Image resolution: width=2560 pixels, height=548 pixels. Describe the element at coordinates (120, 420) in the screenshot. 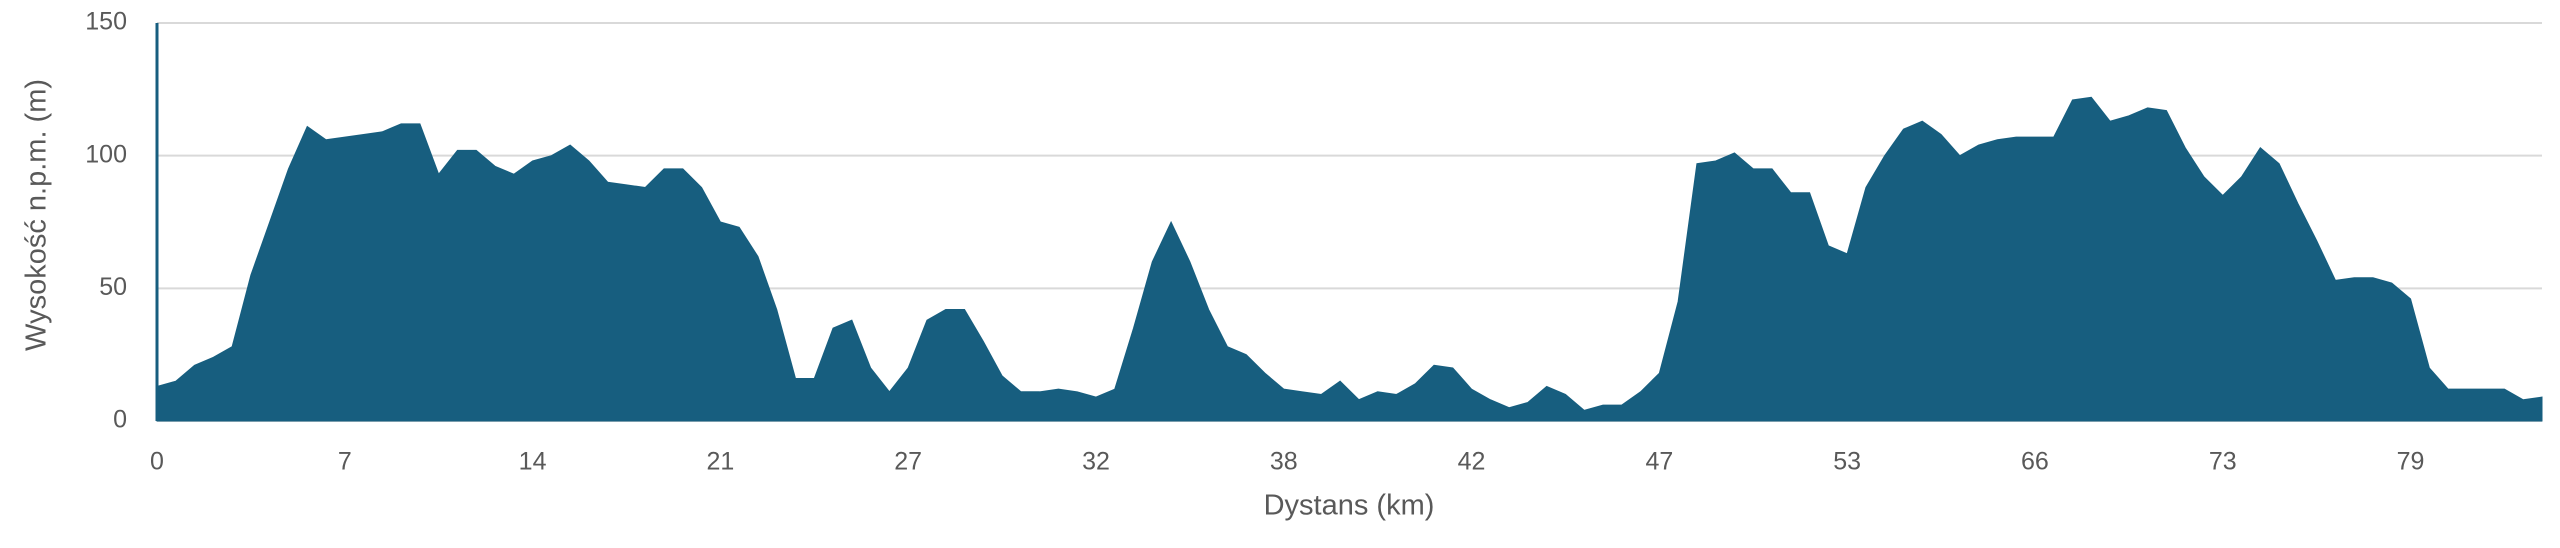

I see `y-tick-label: 0` at that location.